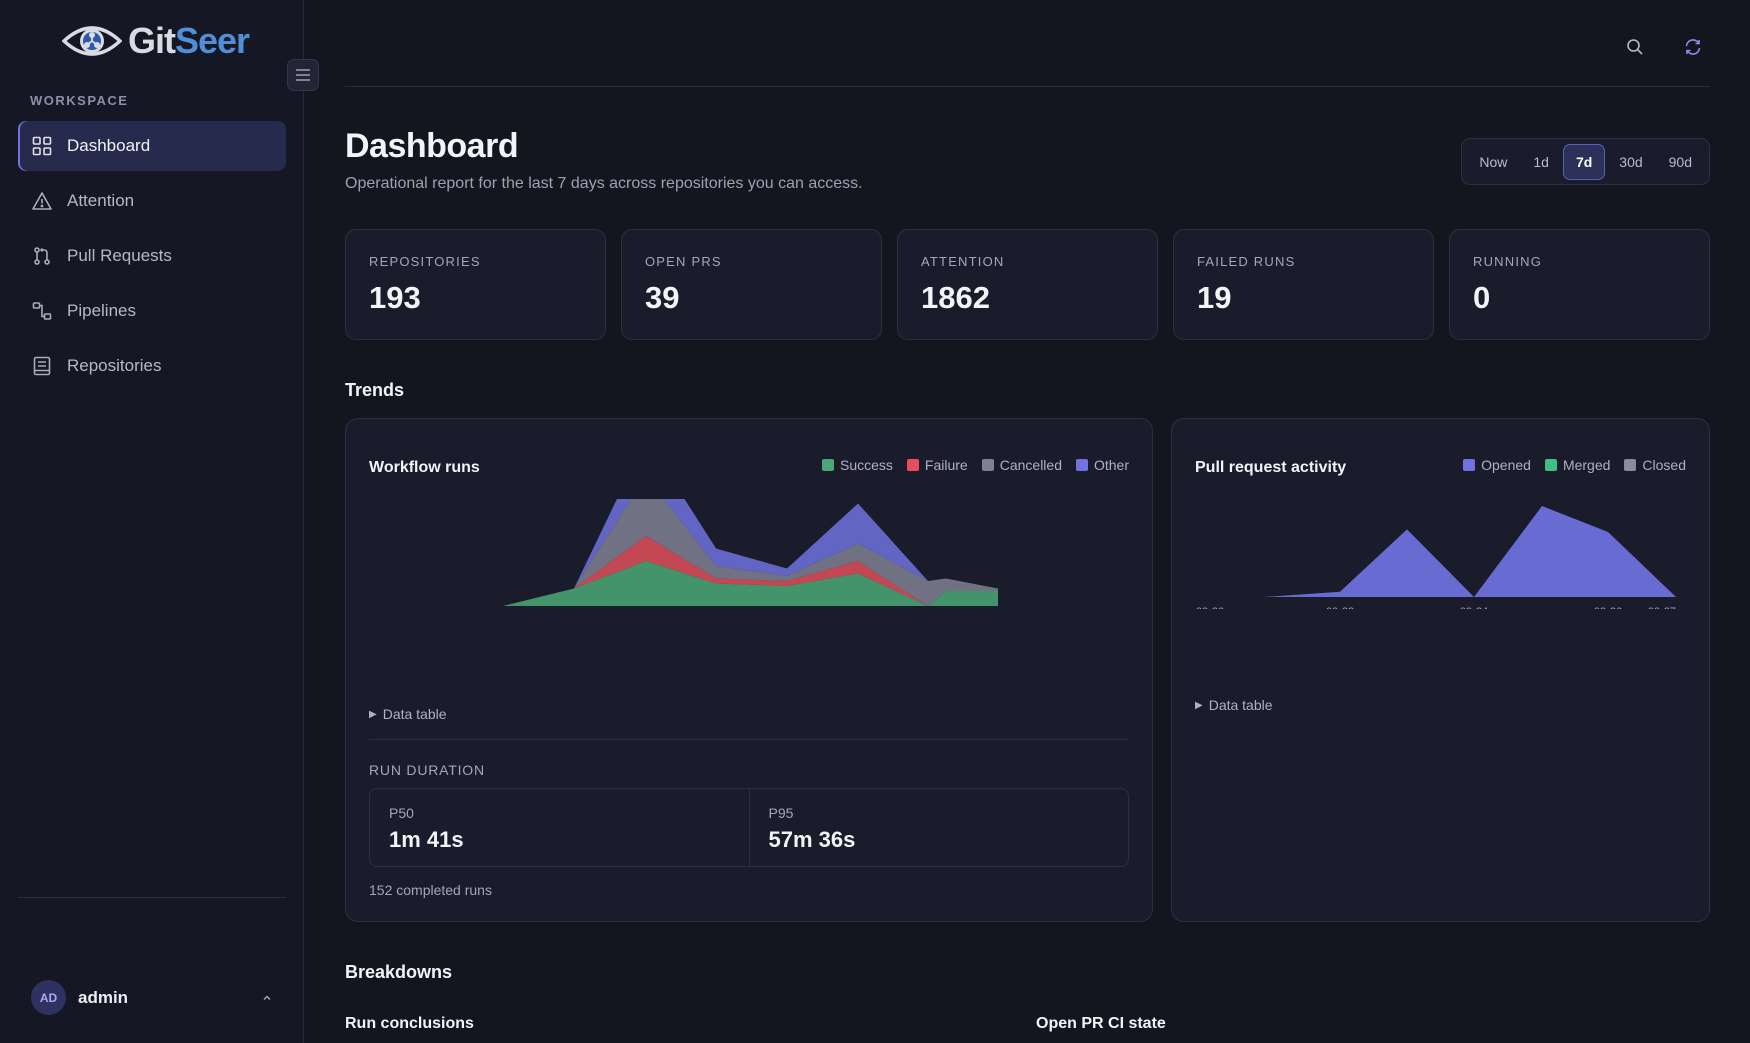  I want to click on x-tick-label: 09-27, so click(1662, 607).